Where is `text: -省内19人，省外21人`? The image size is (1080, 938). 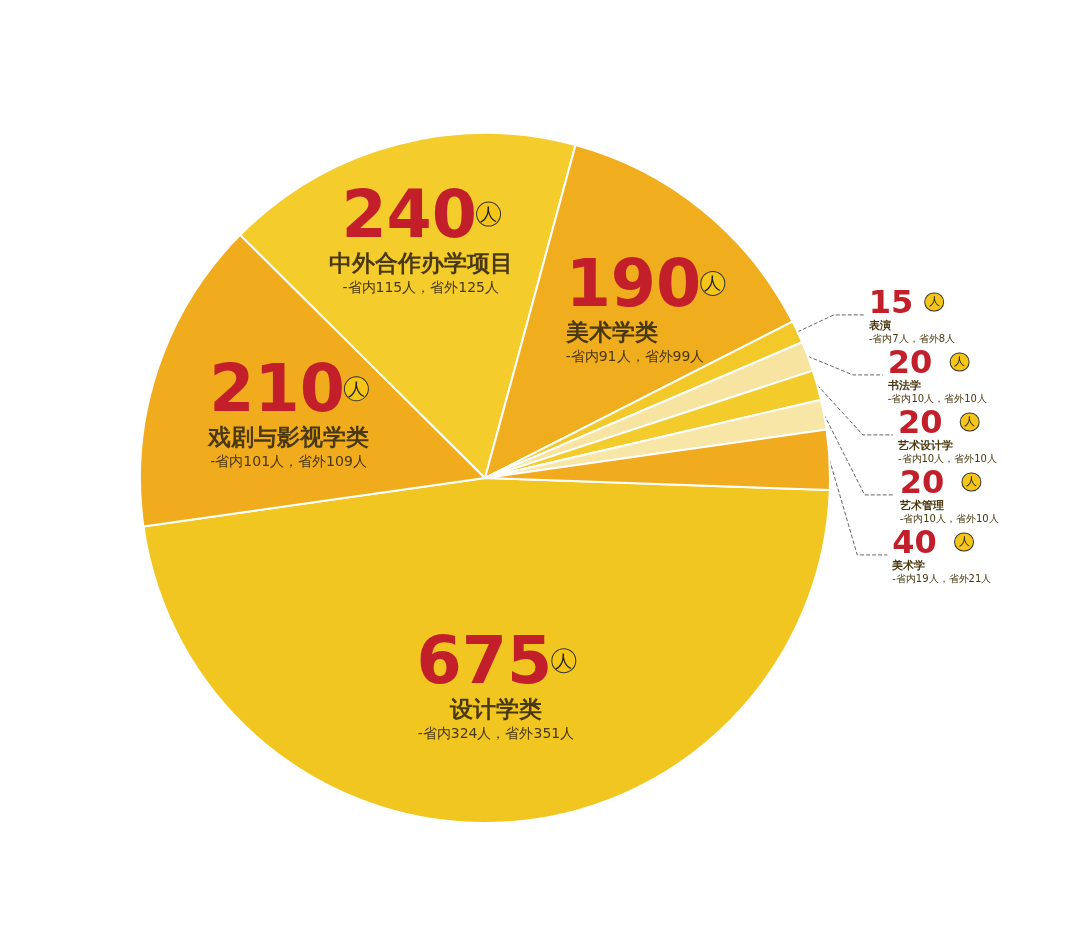 text: -省内19人，省外21人 is located at coordinates (942, 579).